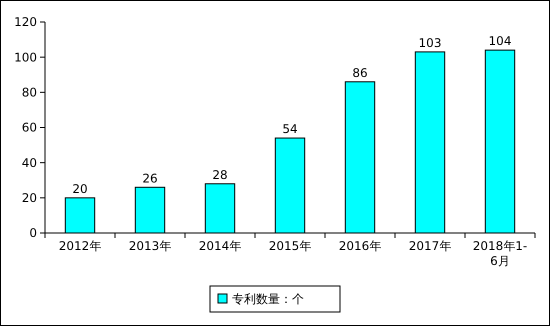 The height and width of the screenshot is (326, 550). Describe the element at coordinates (290, 246) in the screenshot. I see `x-tick-label: 2015年` at that location.